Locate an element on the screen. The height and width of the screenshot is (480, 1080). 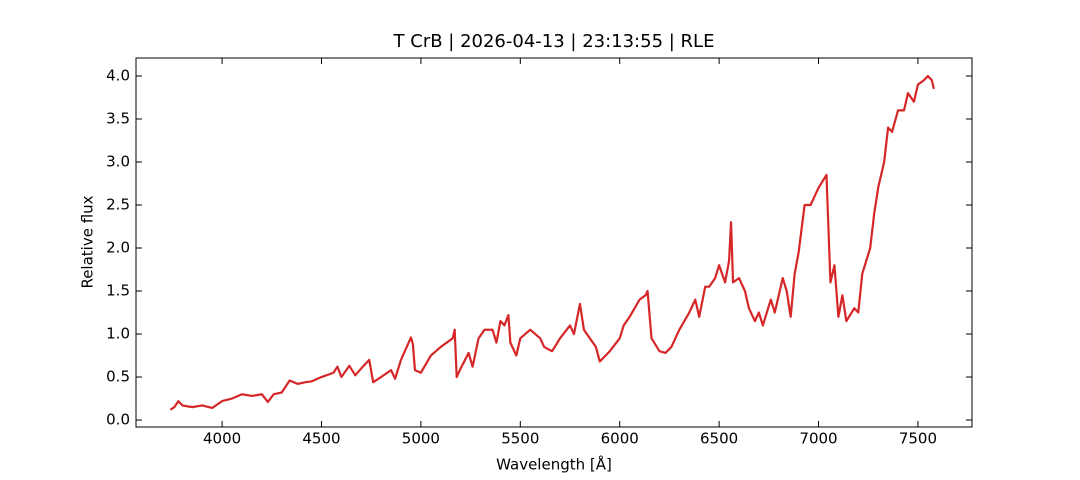
y-tick-label: 2.0 is located at coordinates (118, 248).